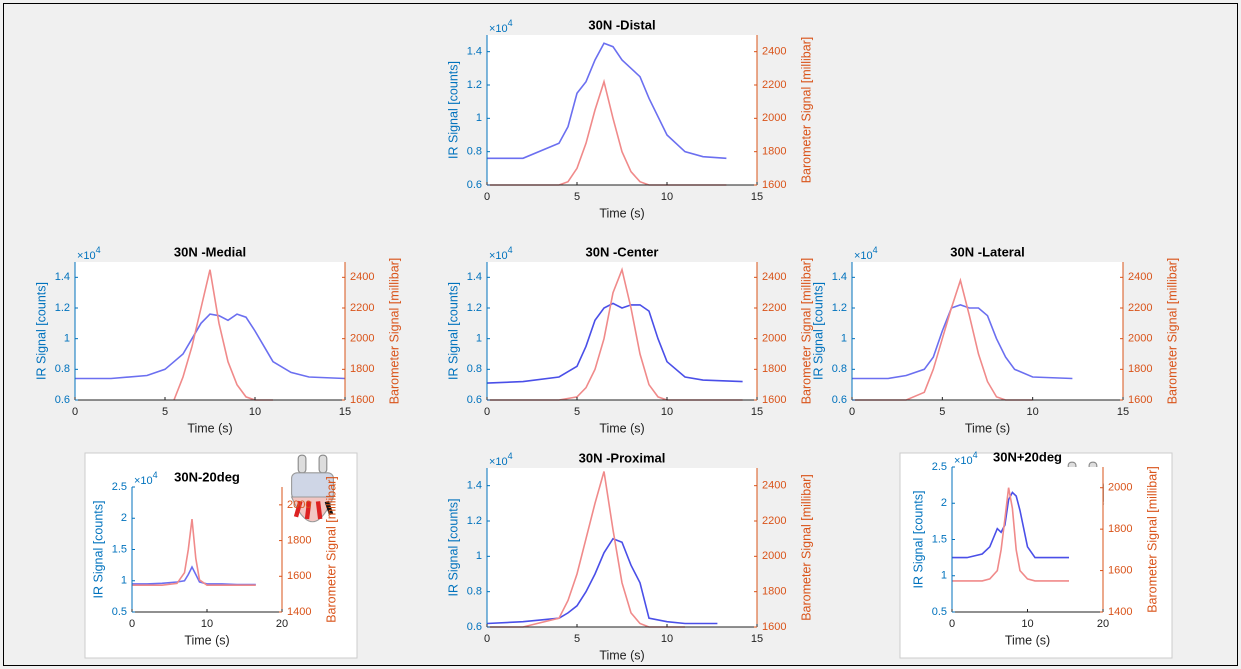  Describe the element at coordinates (774, 486) in the screenshot. I see `y2-tick-label: 2400` at that location.